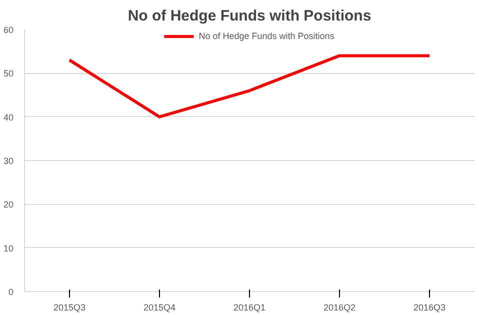 This screenshot has height=315, width=479. What do you see at coordinates (250, 16) in the screenshot?
I see `chart-title: No of Hedge Funds with Positions` at bounding box center [250, 16].